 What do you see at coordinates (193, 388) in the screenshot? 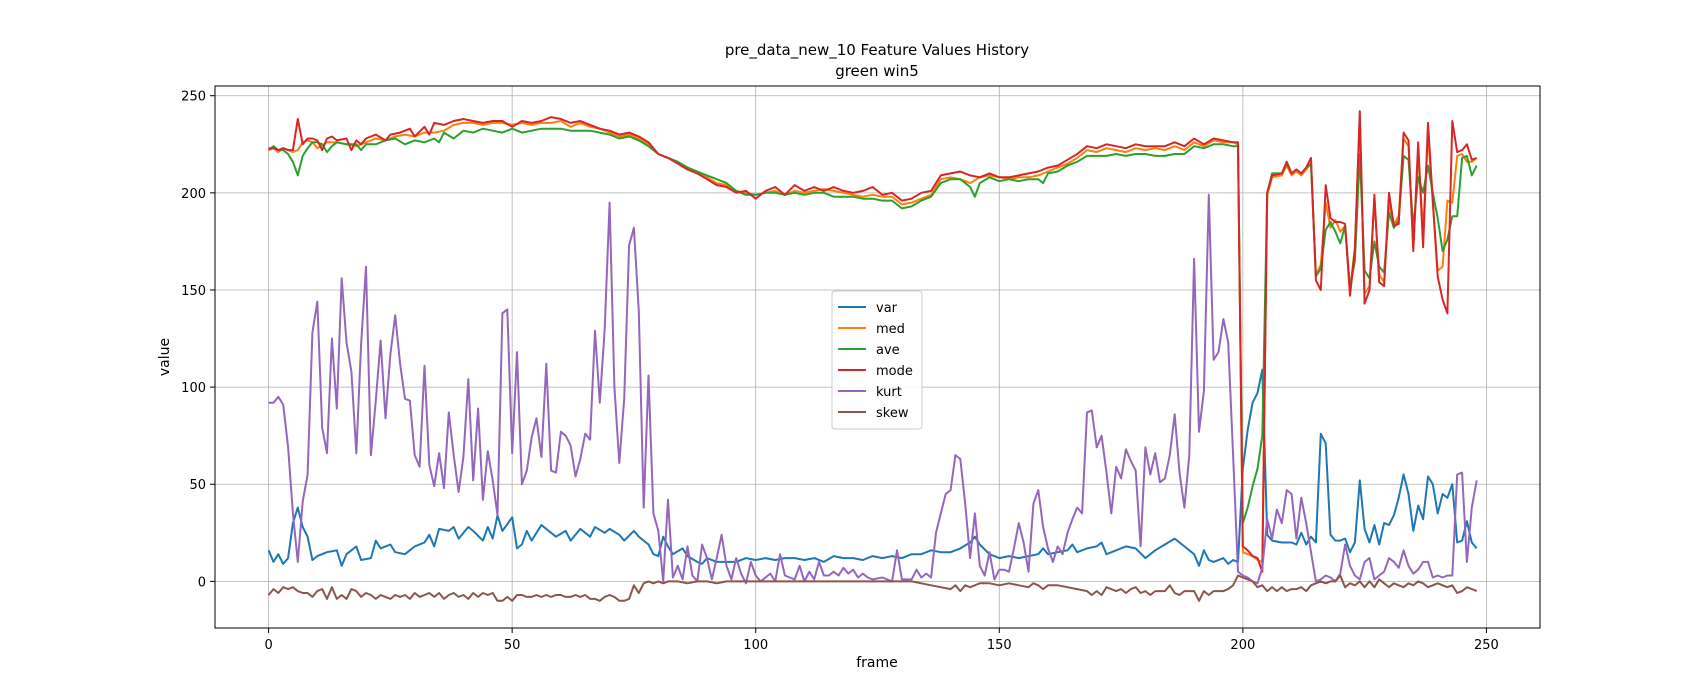
I see `y-tick-label: 100` at bounding box center [193, 388].